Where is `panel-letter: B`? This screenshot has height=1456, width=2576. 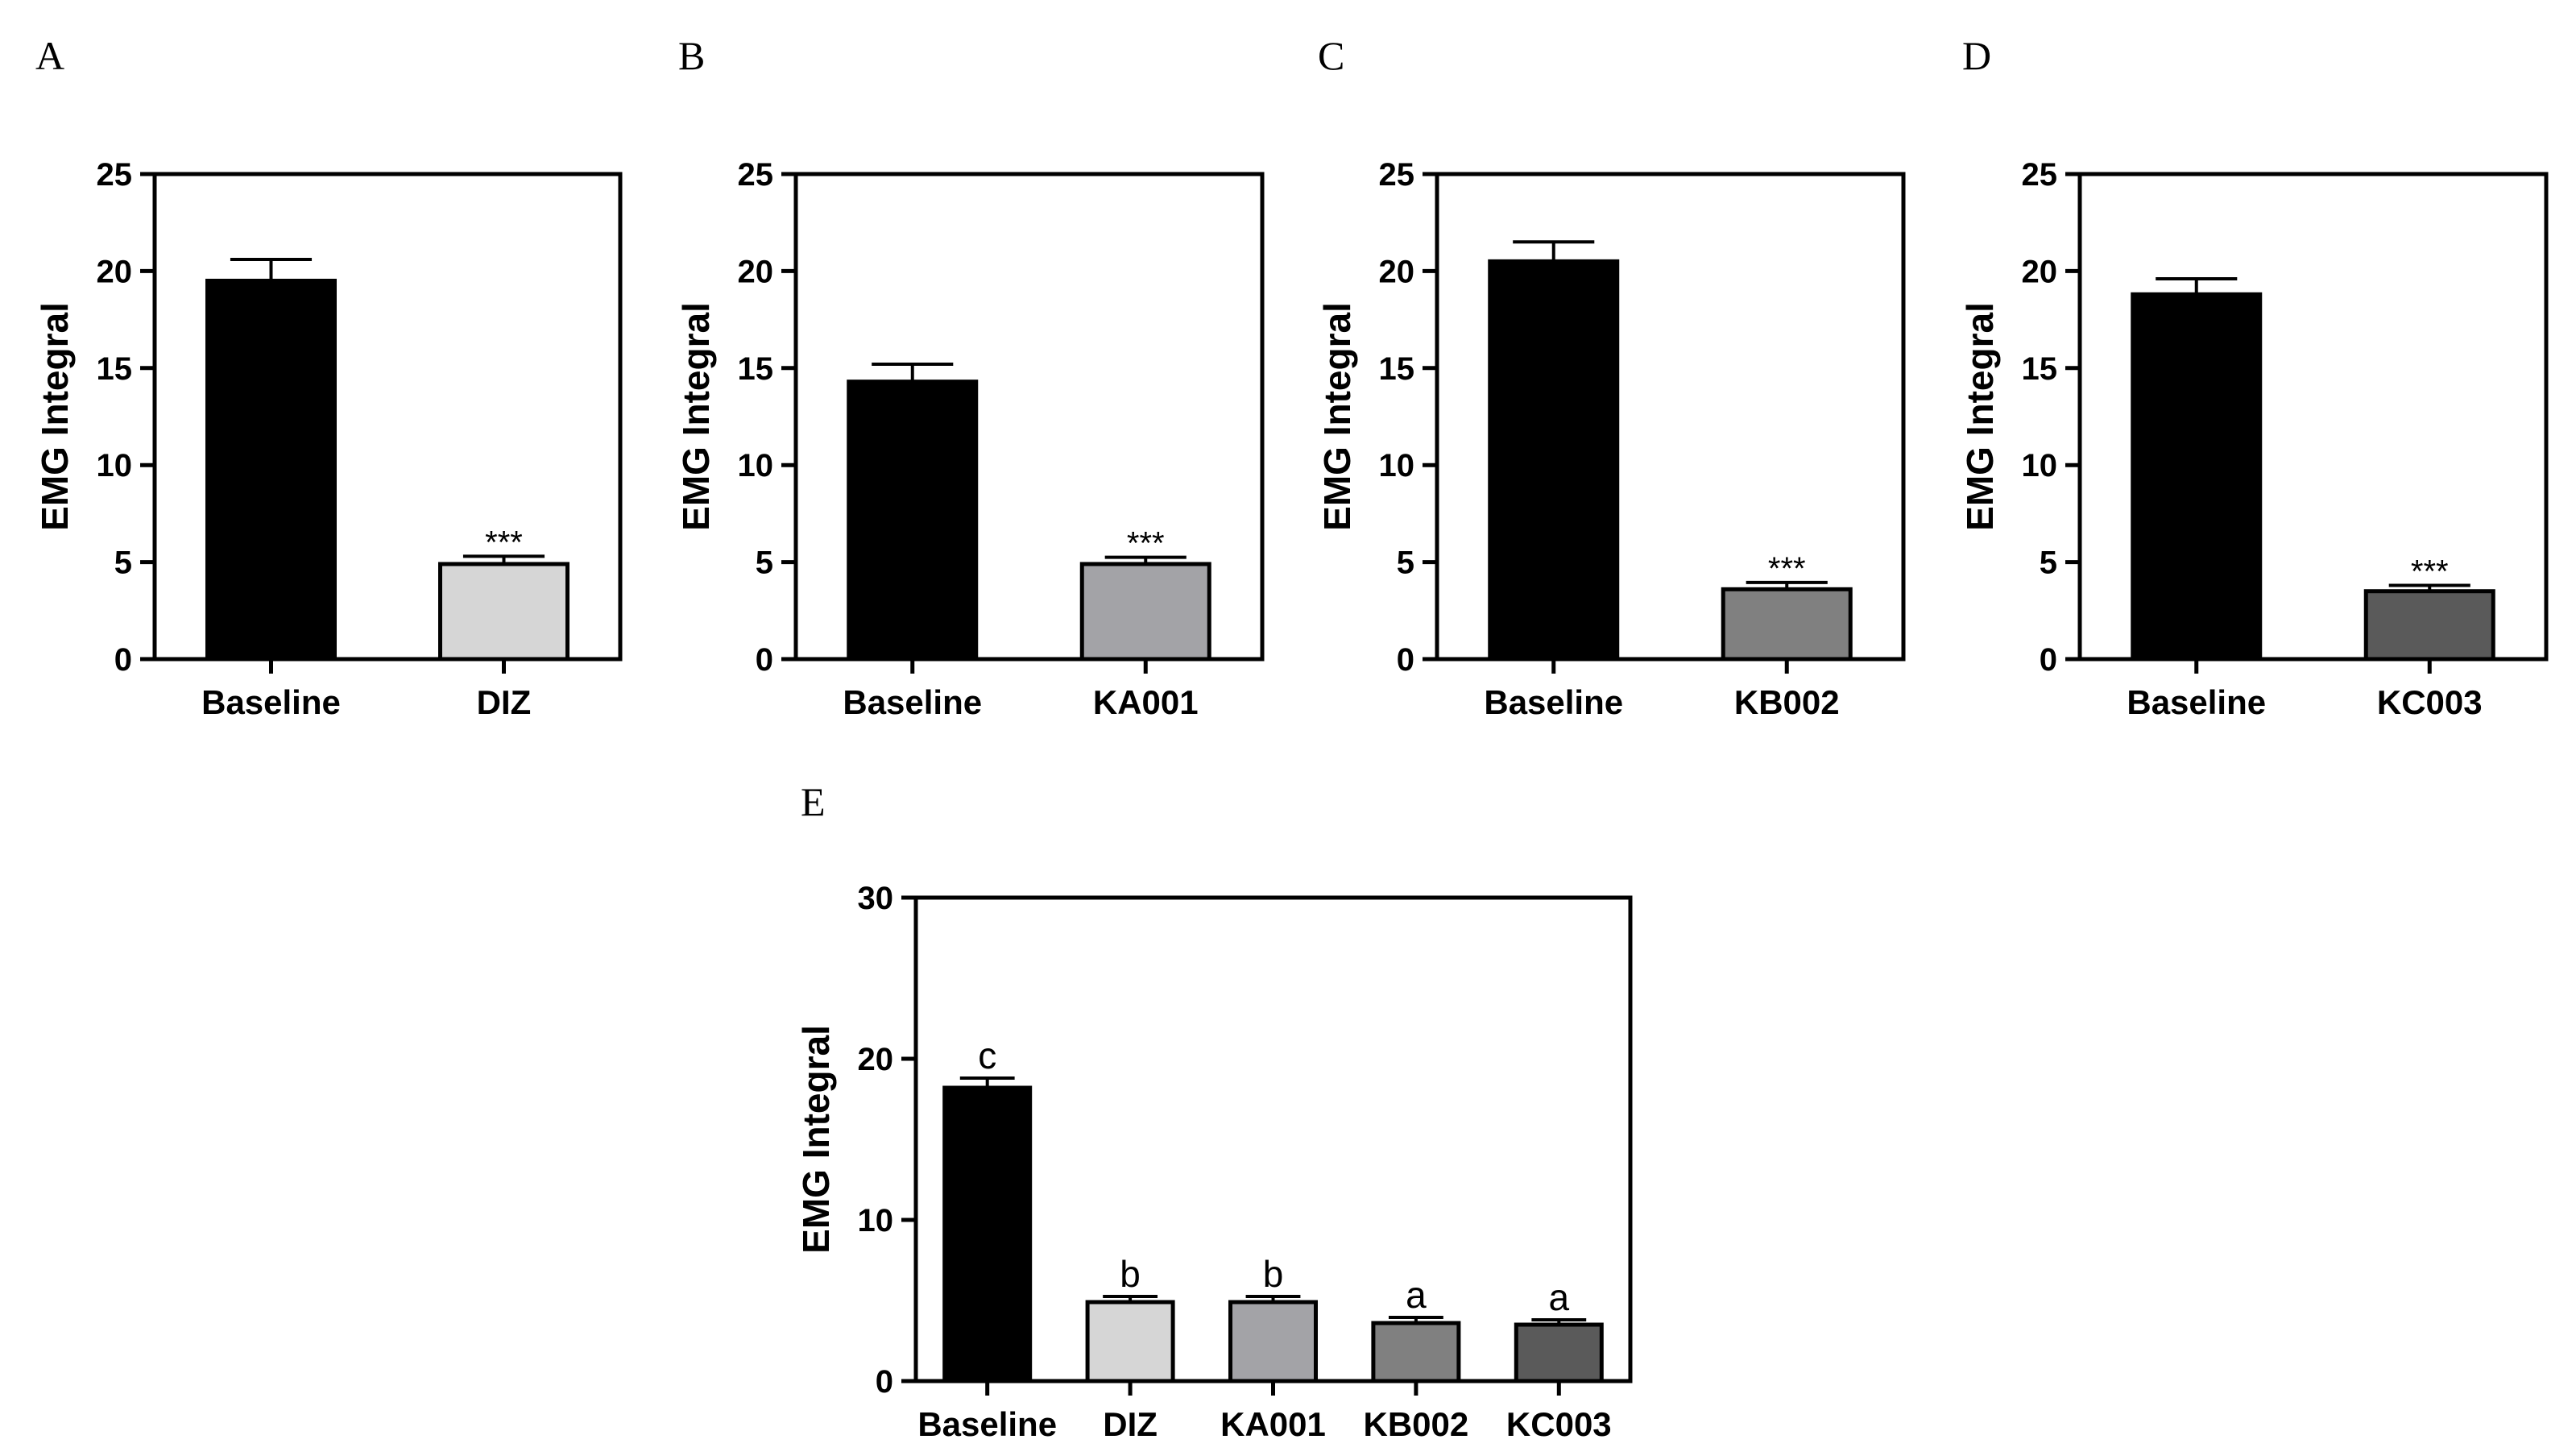
panel-letter: B is located at coordinates (691, 56).